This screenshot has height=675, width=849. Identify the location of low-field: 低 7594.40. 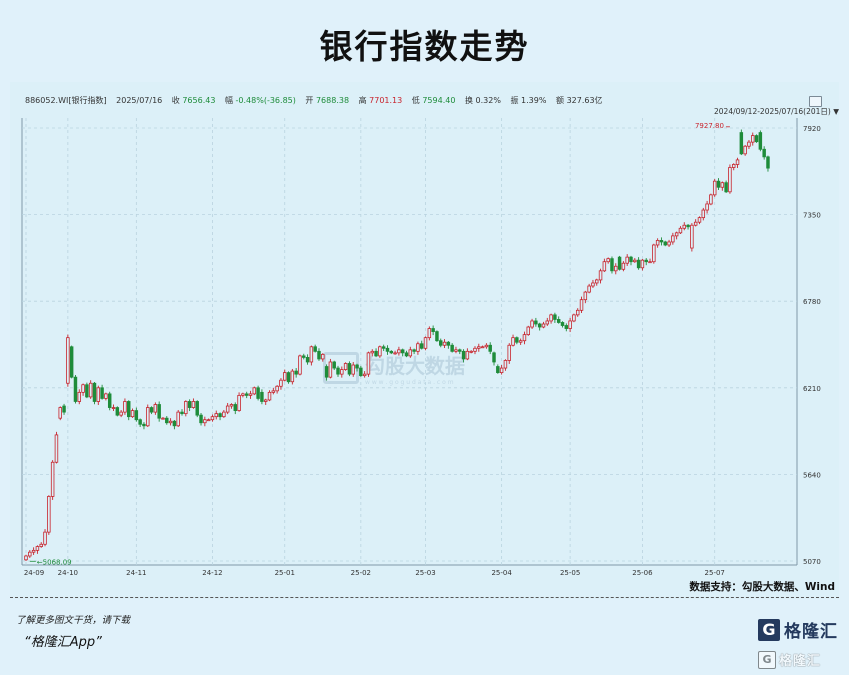
(434, 100).